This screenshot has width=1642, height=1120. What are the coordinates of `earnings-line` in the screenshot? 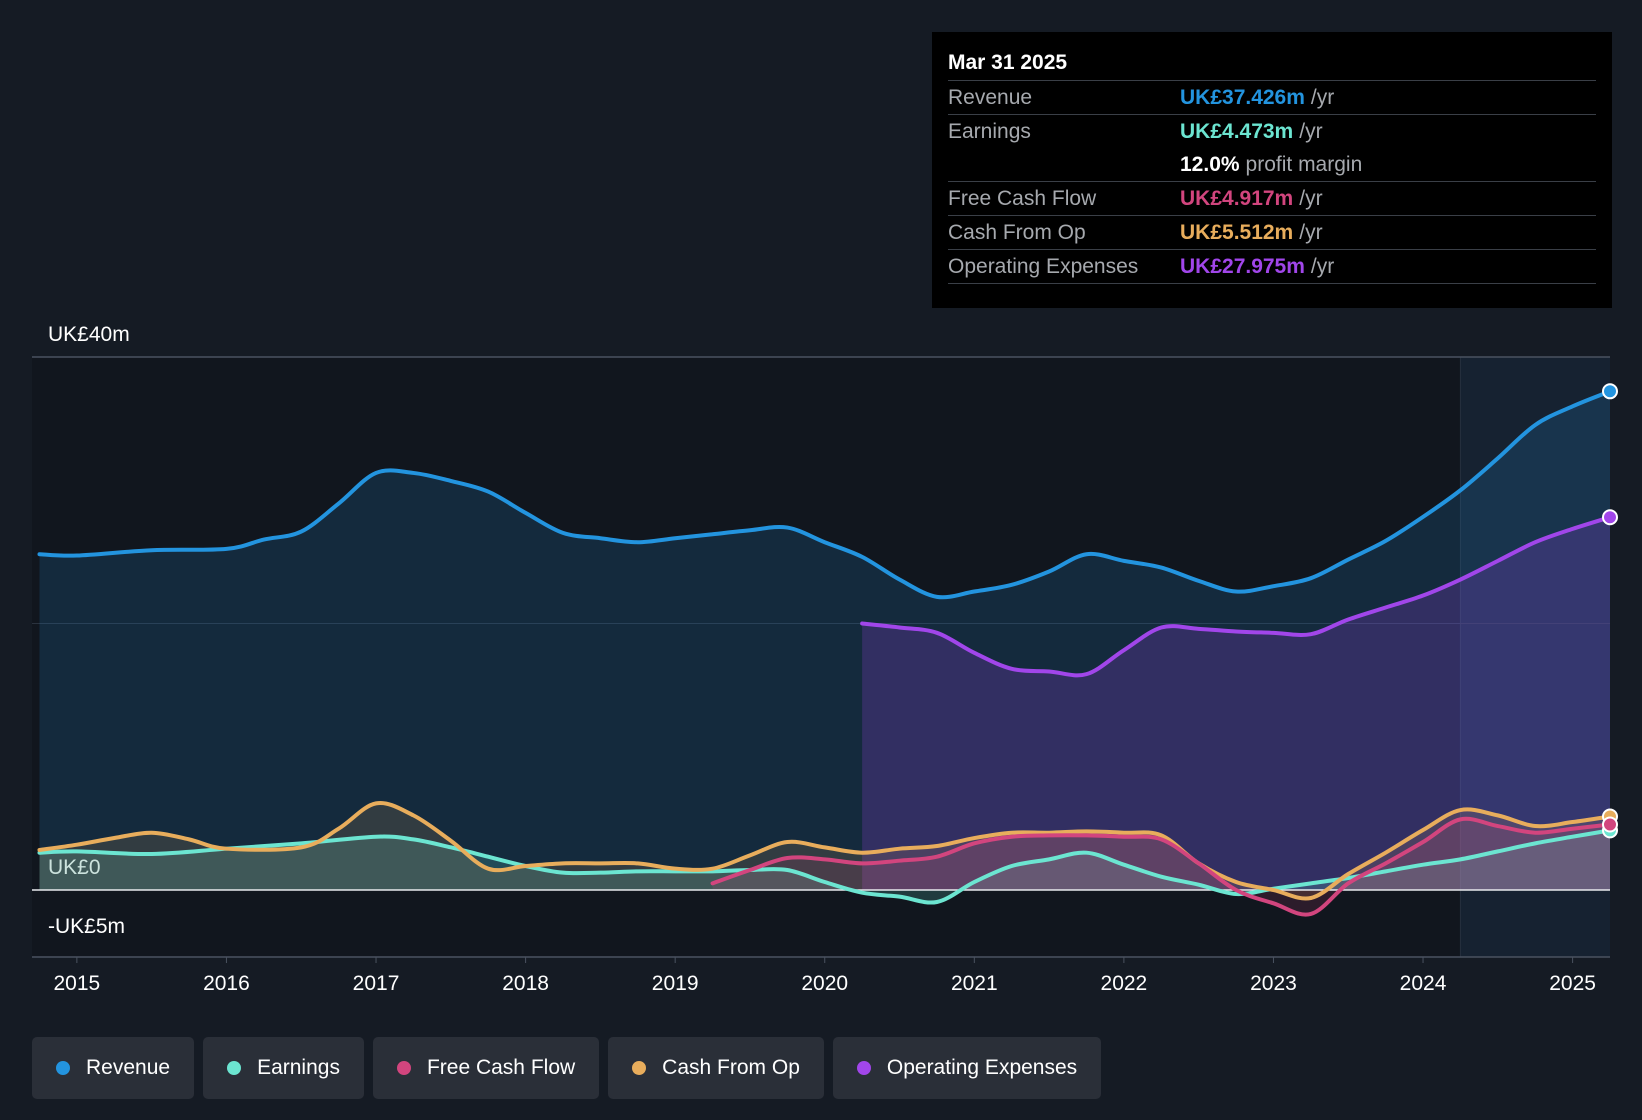 It's located at (824, 866).